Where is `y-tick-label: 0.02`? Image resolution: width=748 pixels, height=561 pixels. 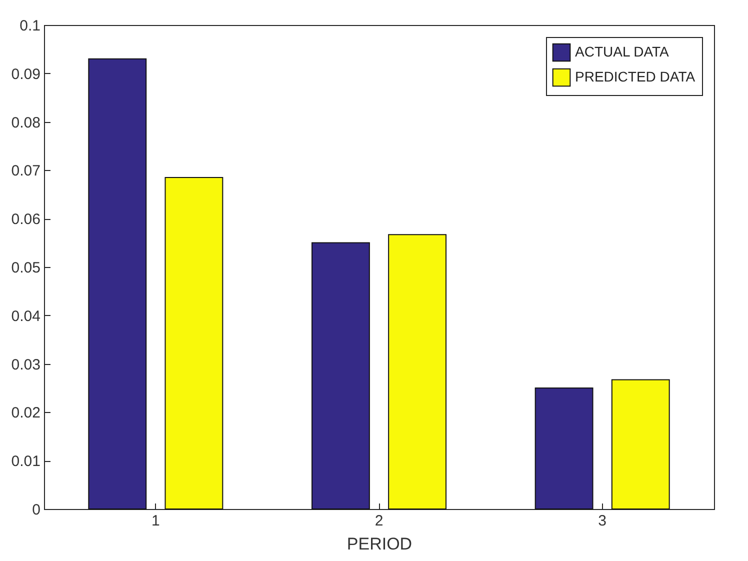
y-tick-label: 0.02 is located at coordinates (25, 413).